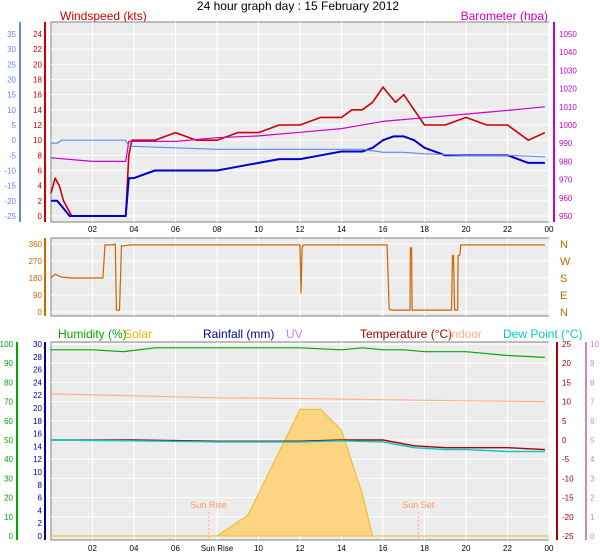 The height and width of the screenshot is (560, 600). I want to click on legend-temperature: Temperature (°C), so click(406, 334).